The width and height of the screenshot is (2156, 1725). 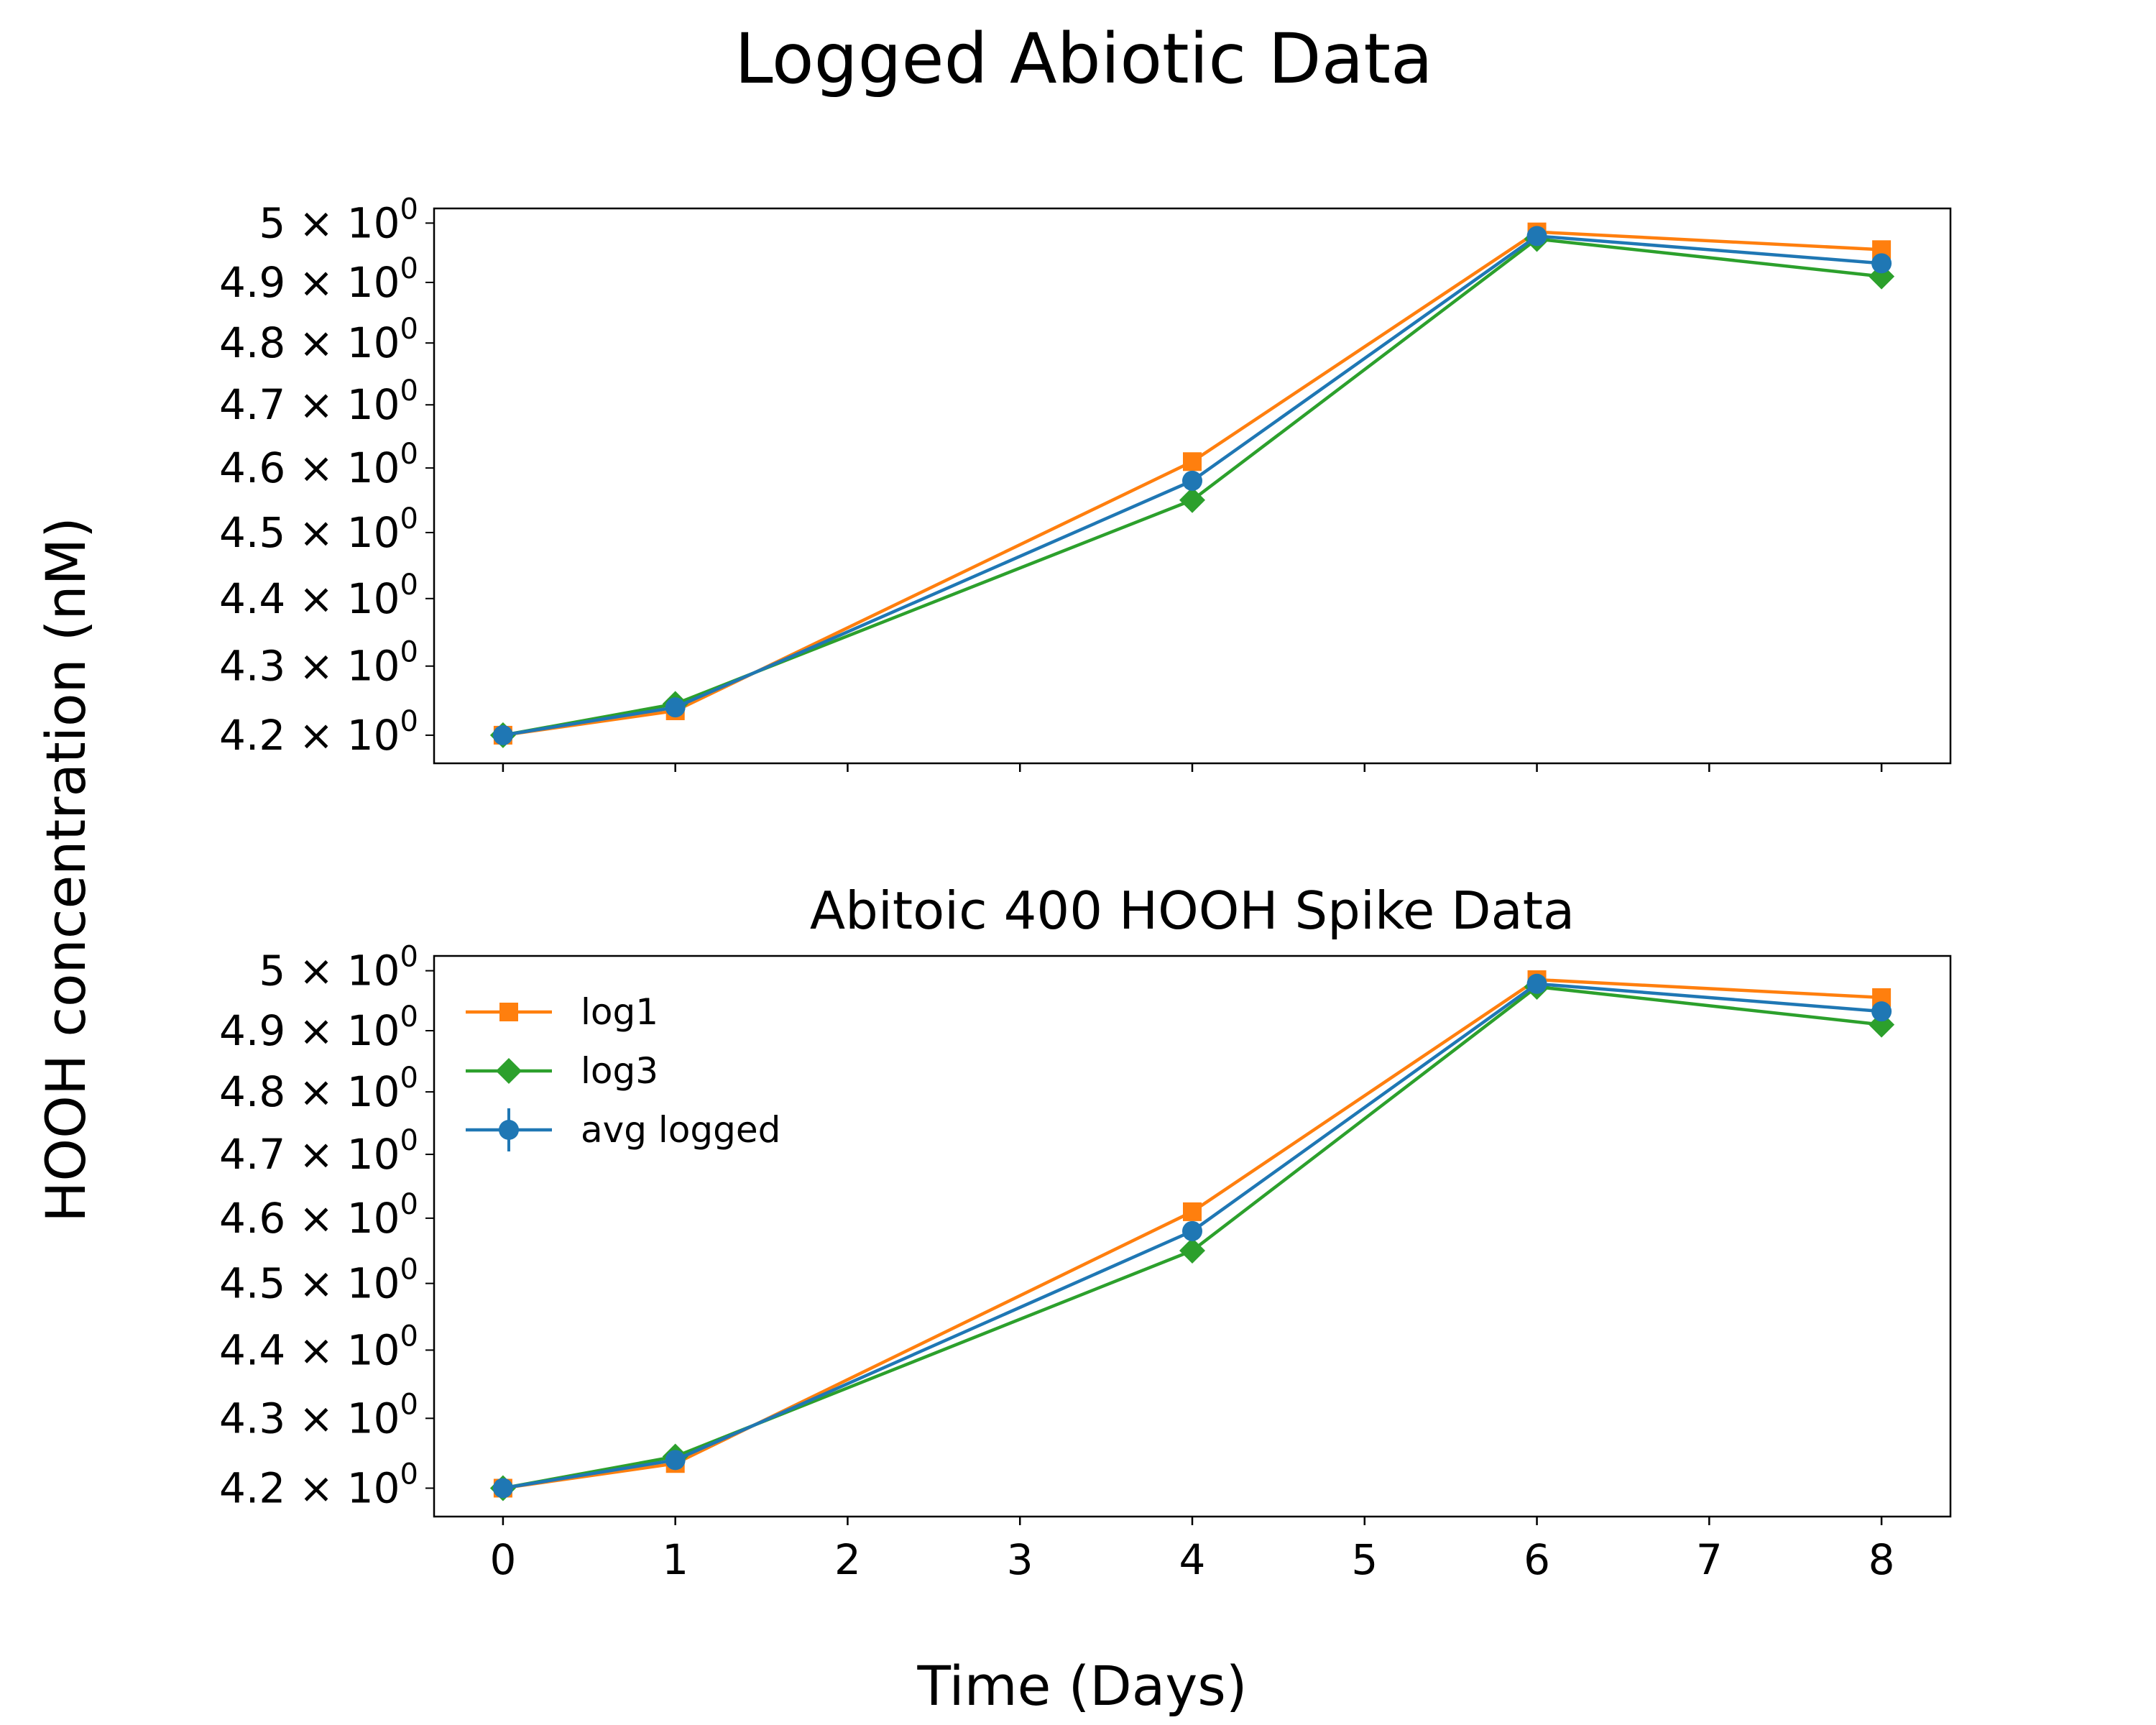 I want to click on x-axis-label: Time (Days), so click(x=1081, y=1686).